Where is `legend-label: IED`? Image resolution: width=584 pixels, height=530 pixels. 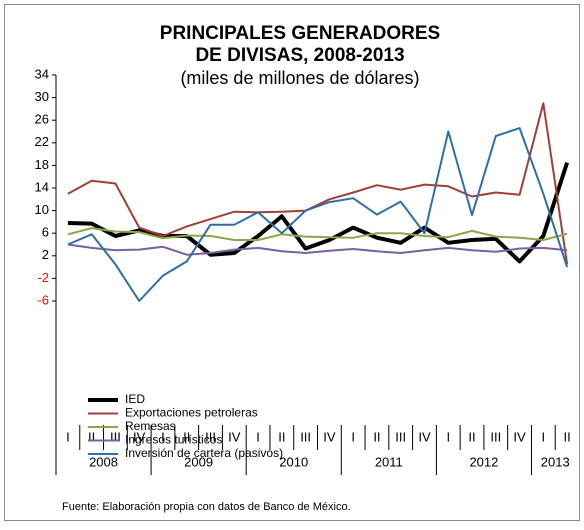
legend-label: IED is located at coordinates (135, 399).